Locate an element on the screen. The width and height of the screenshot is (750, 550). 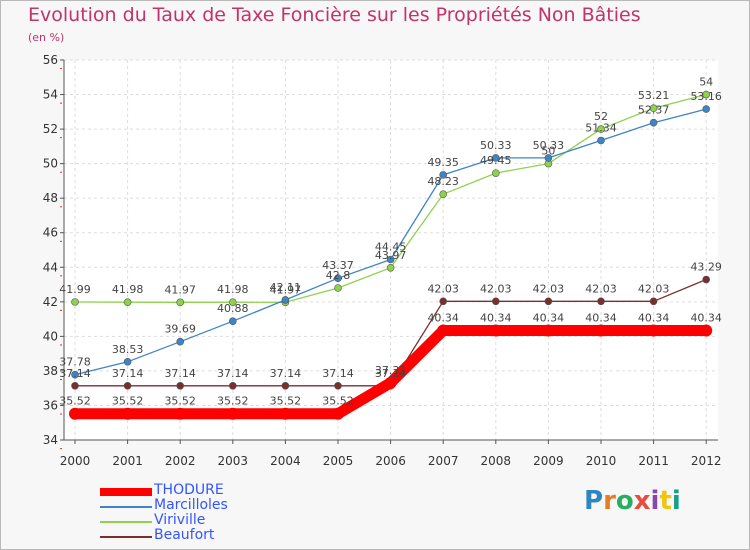
data-label: 52.37 is located at coordinates (654, 110).